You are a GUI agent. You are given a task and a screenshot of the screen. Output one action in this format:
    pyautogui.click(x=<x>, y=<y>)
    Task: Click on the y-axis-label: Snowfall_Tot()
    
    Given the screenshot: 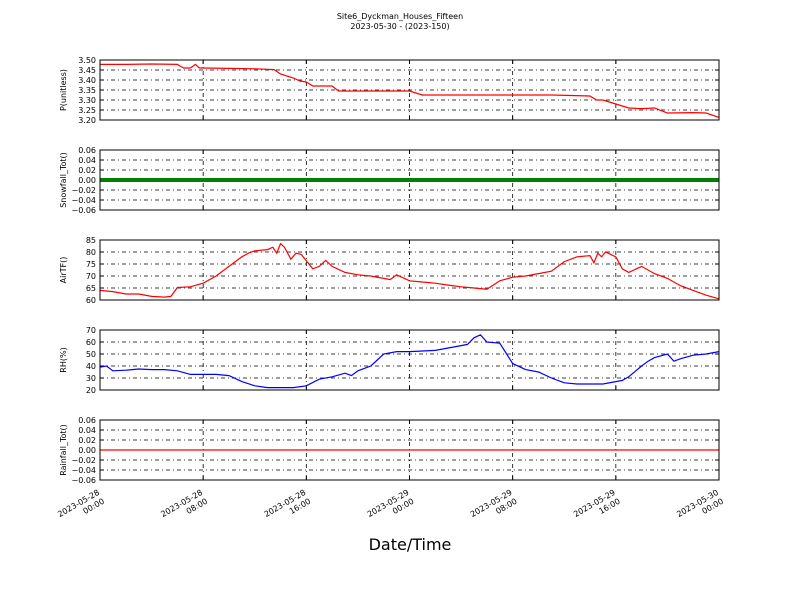 What is the action you would take?
    pyautogui.click(x=63, y=180)
    